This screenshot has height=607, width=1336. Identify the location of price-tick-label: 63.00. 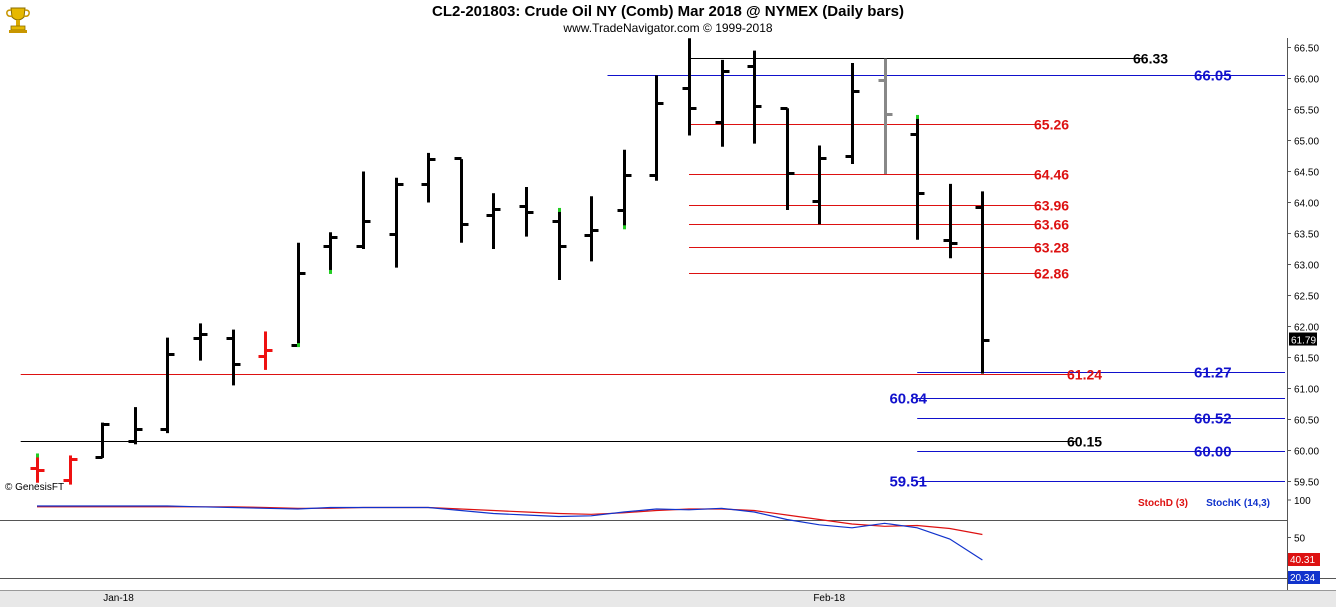
(1306, 266).